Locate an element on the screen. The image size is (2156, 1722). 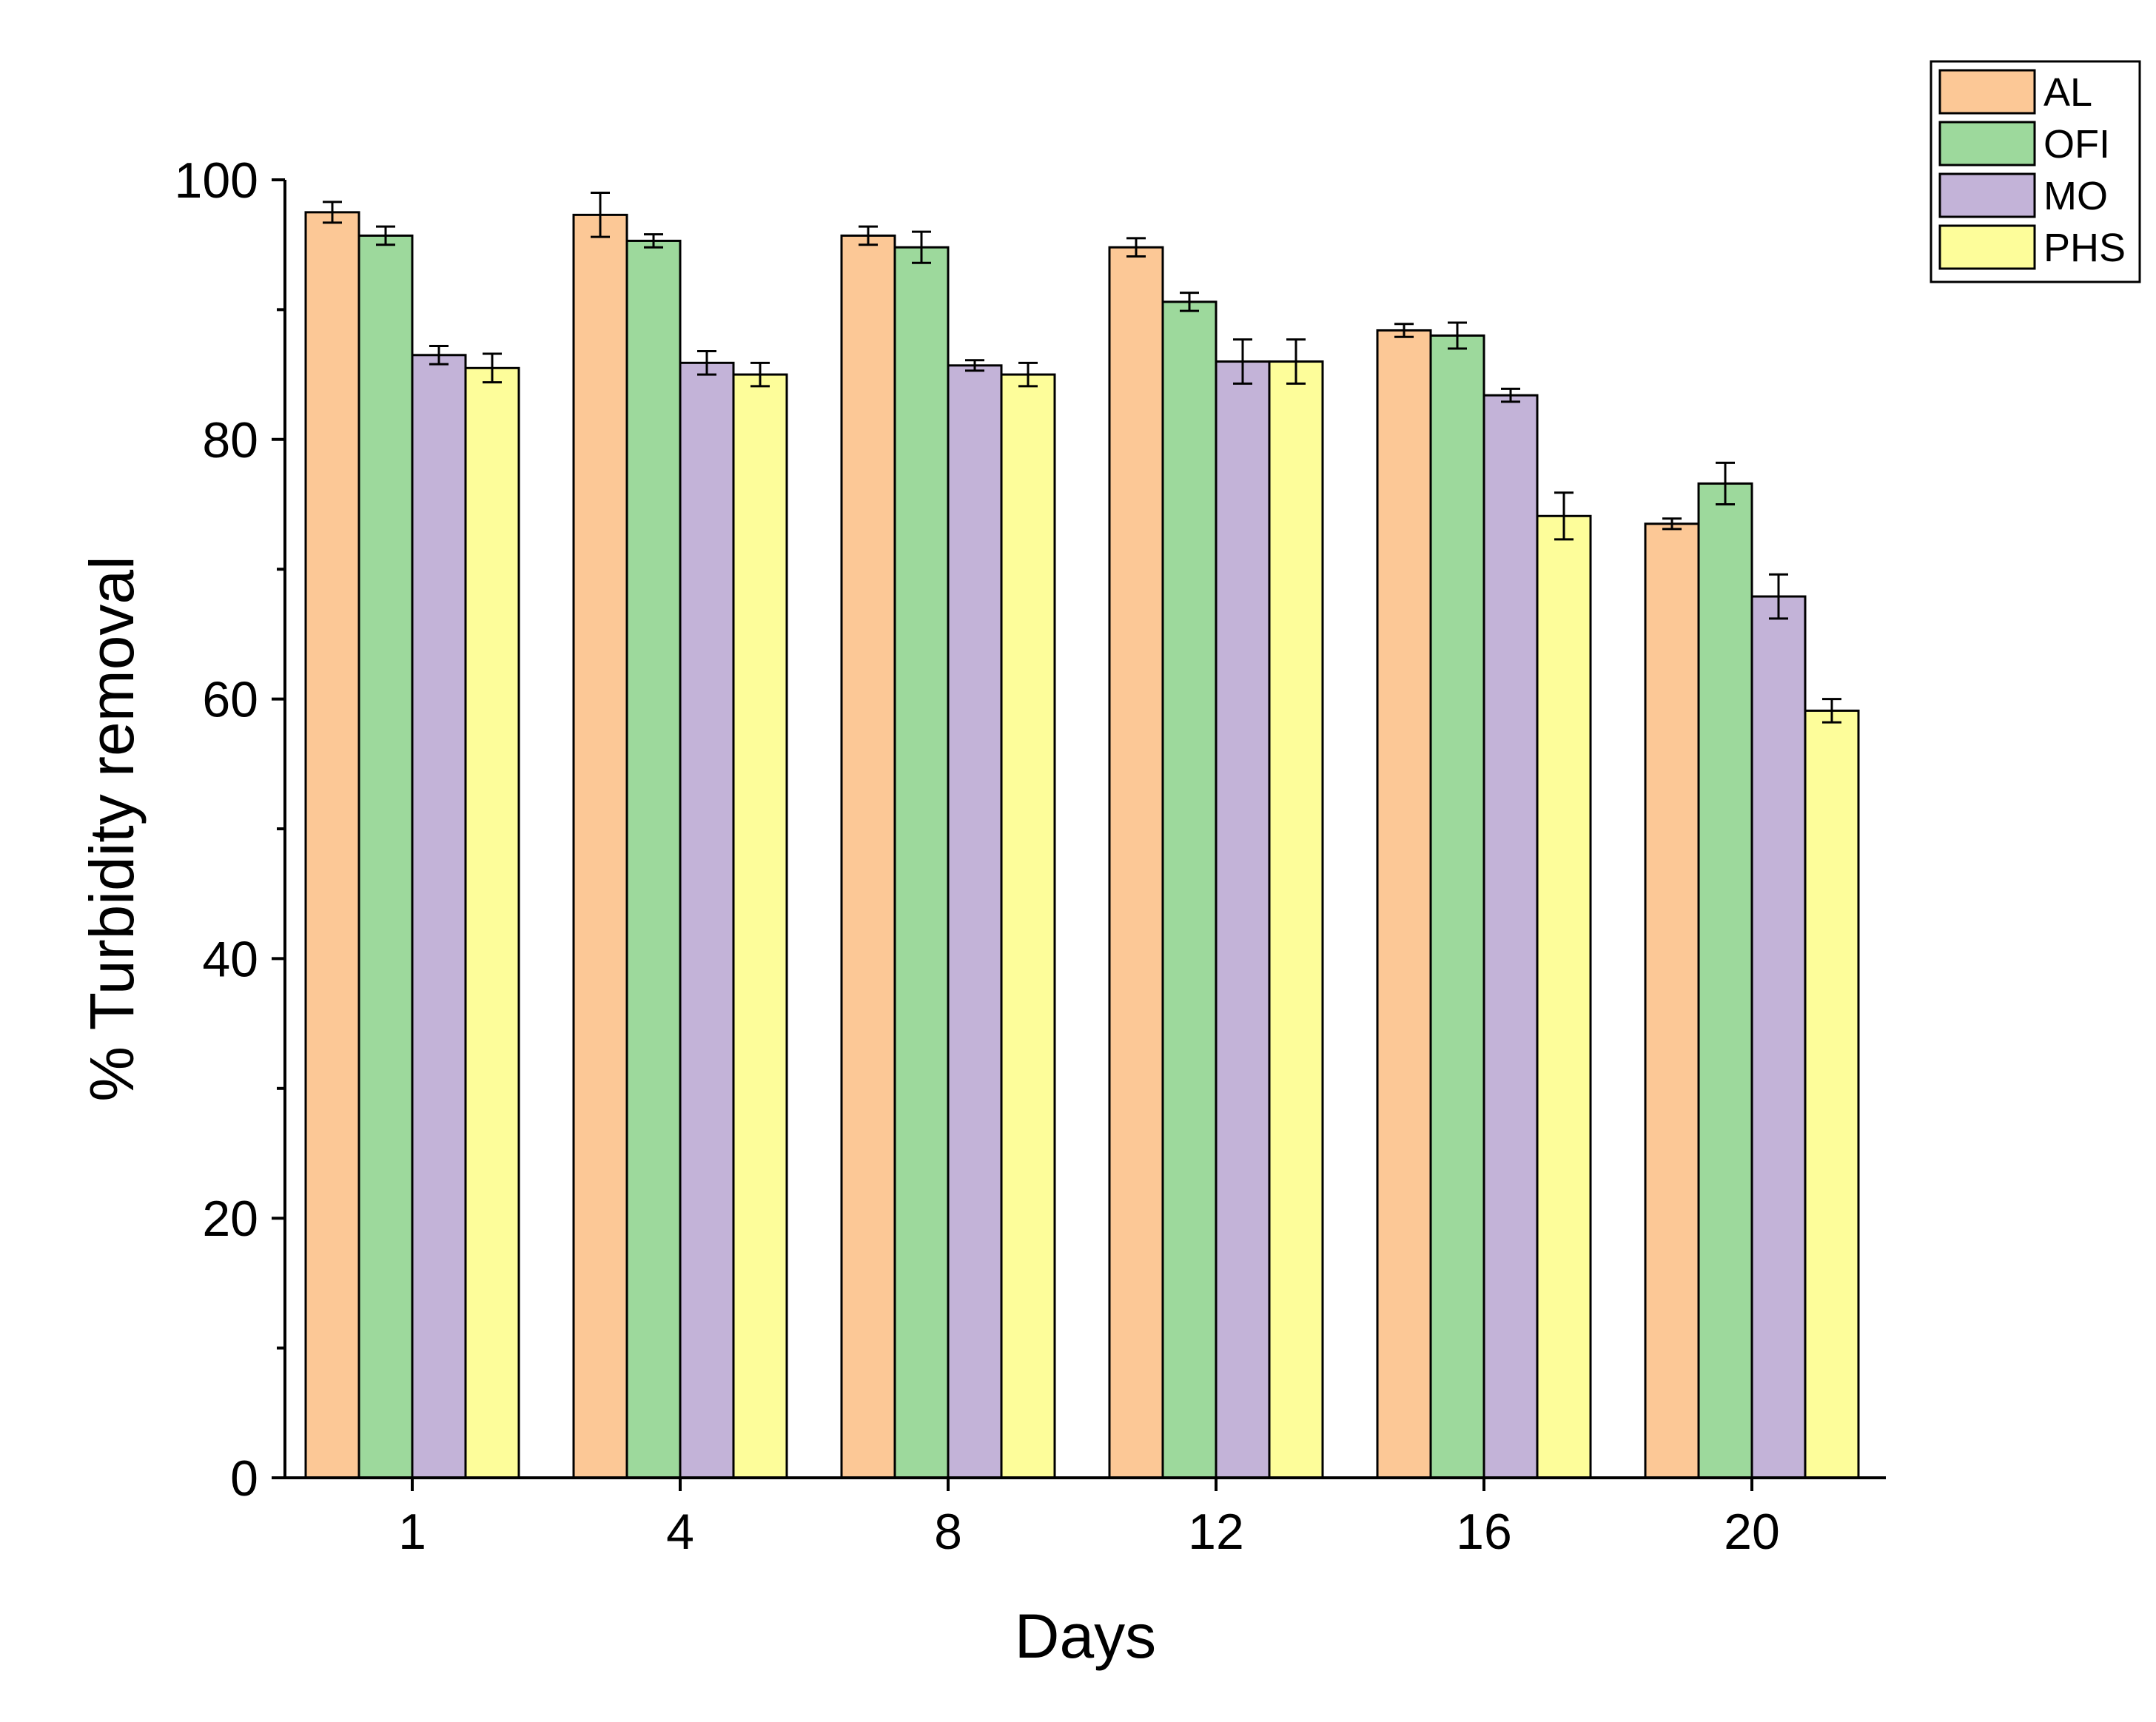
legend-label-phs: PHS is located at coordinates (2085, 248).